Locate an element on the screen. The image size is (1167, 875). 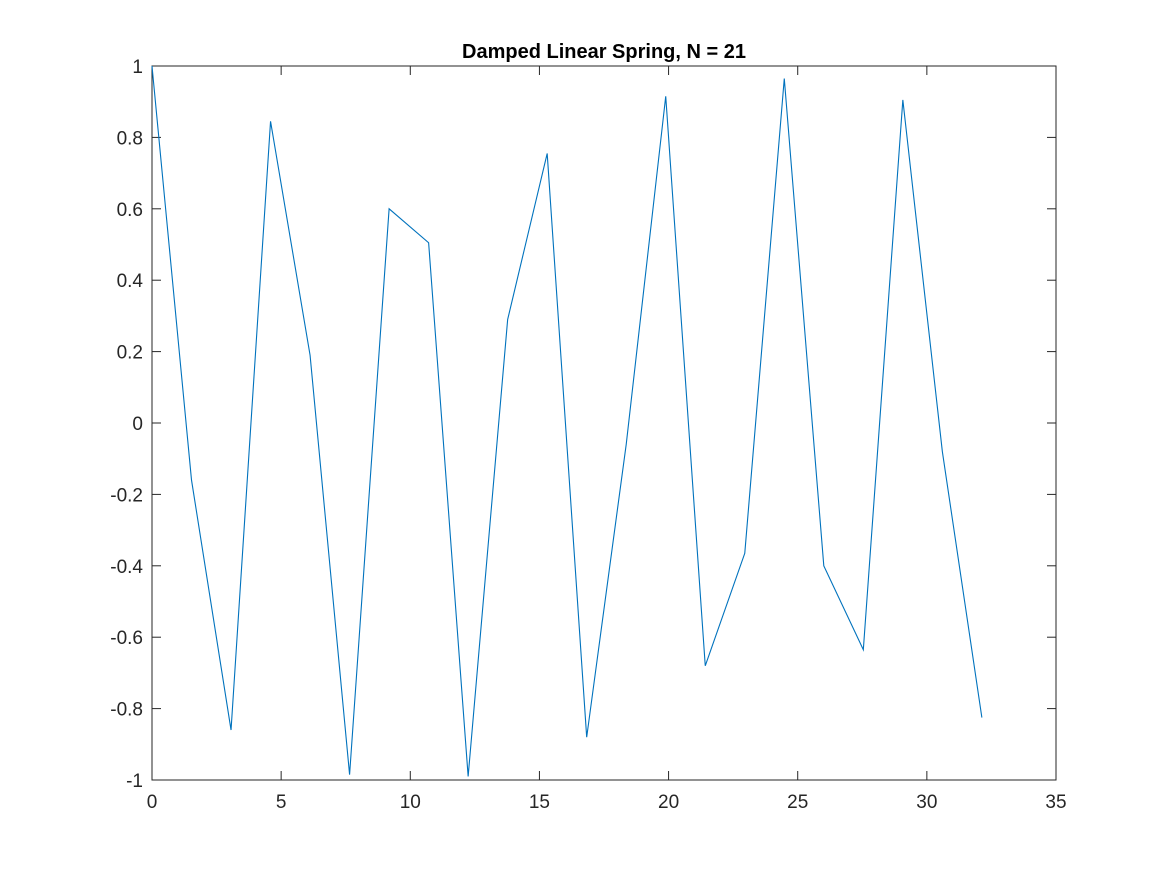
y-tick-label: -0.2 is located at coordinates (126, 495).